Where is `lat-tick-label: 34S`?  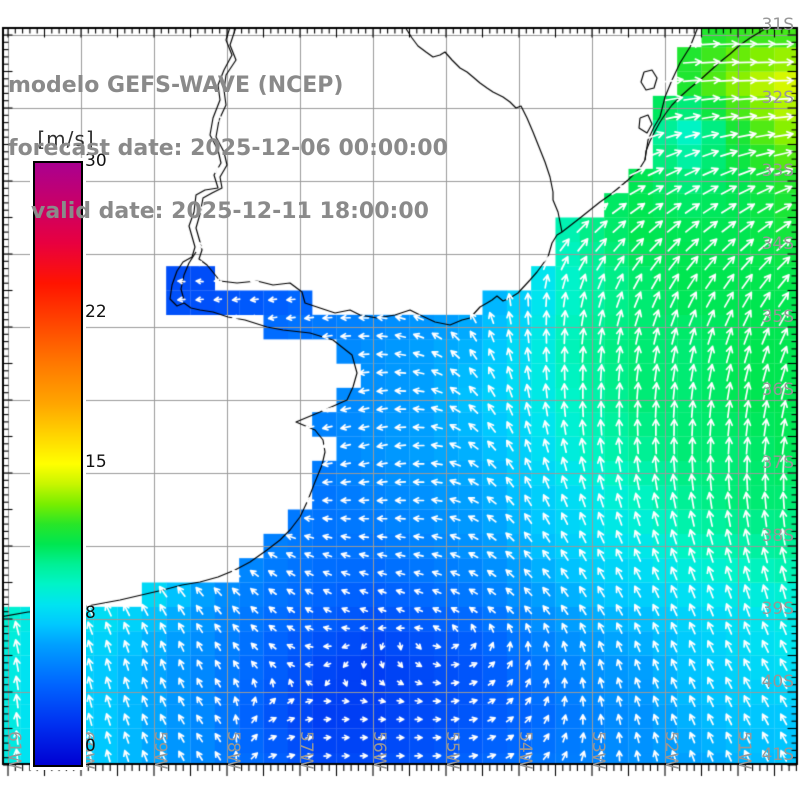
lat-tick-label: 34S is located at coordinates (777, 244).